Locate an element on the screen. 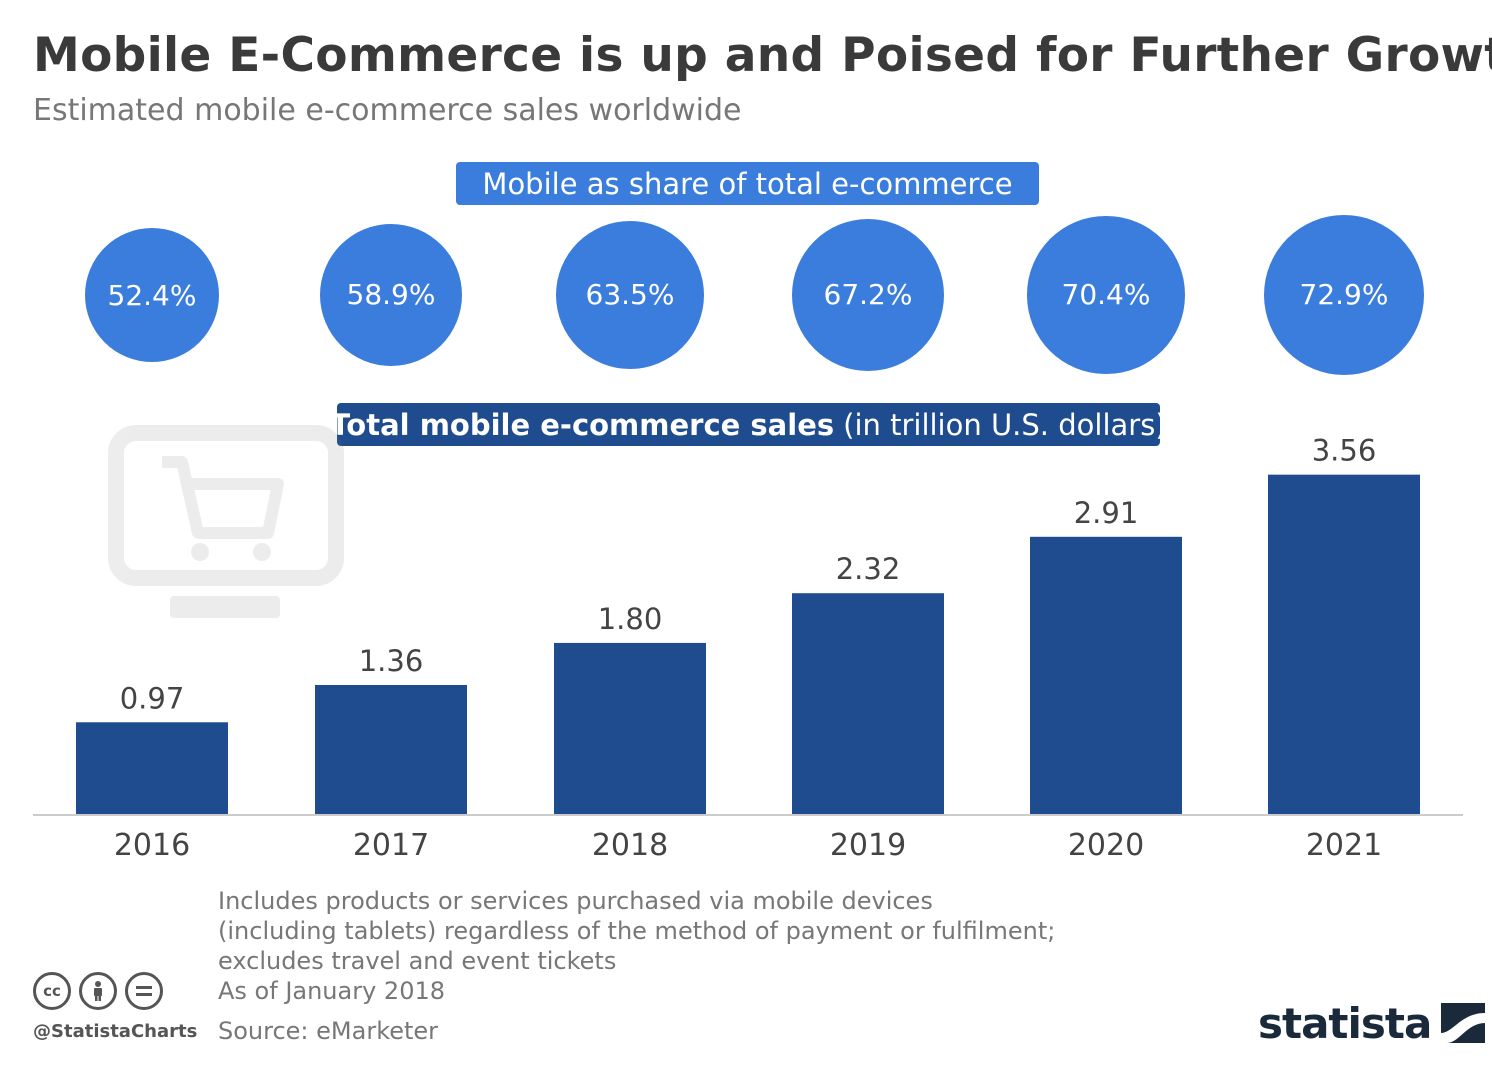 This screenshot has height=1066, width=1492. bar-2020 is located at coordinates (1106, 675).